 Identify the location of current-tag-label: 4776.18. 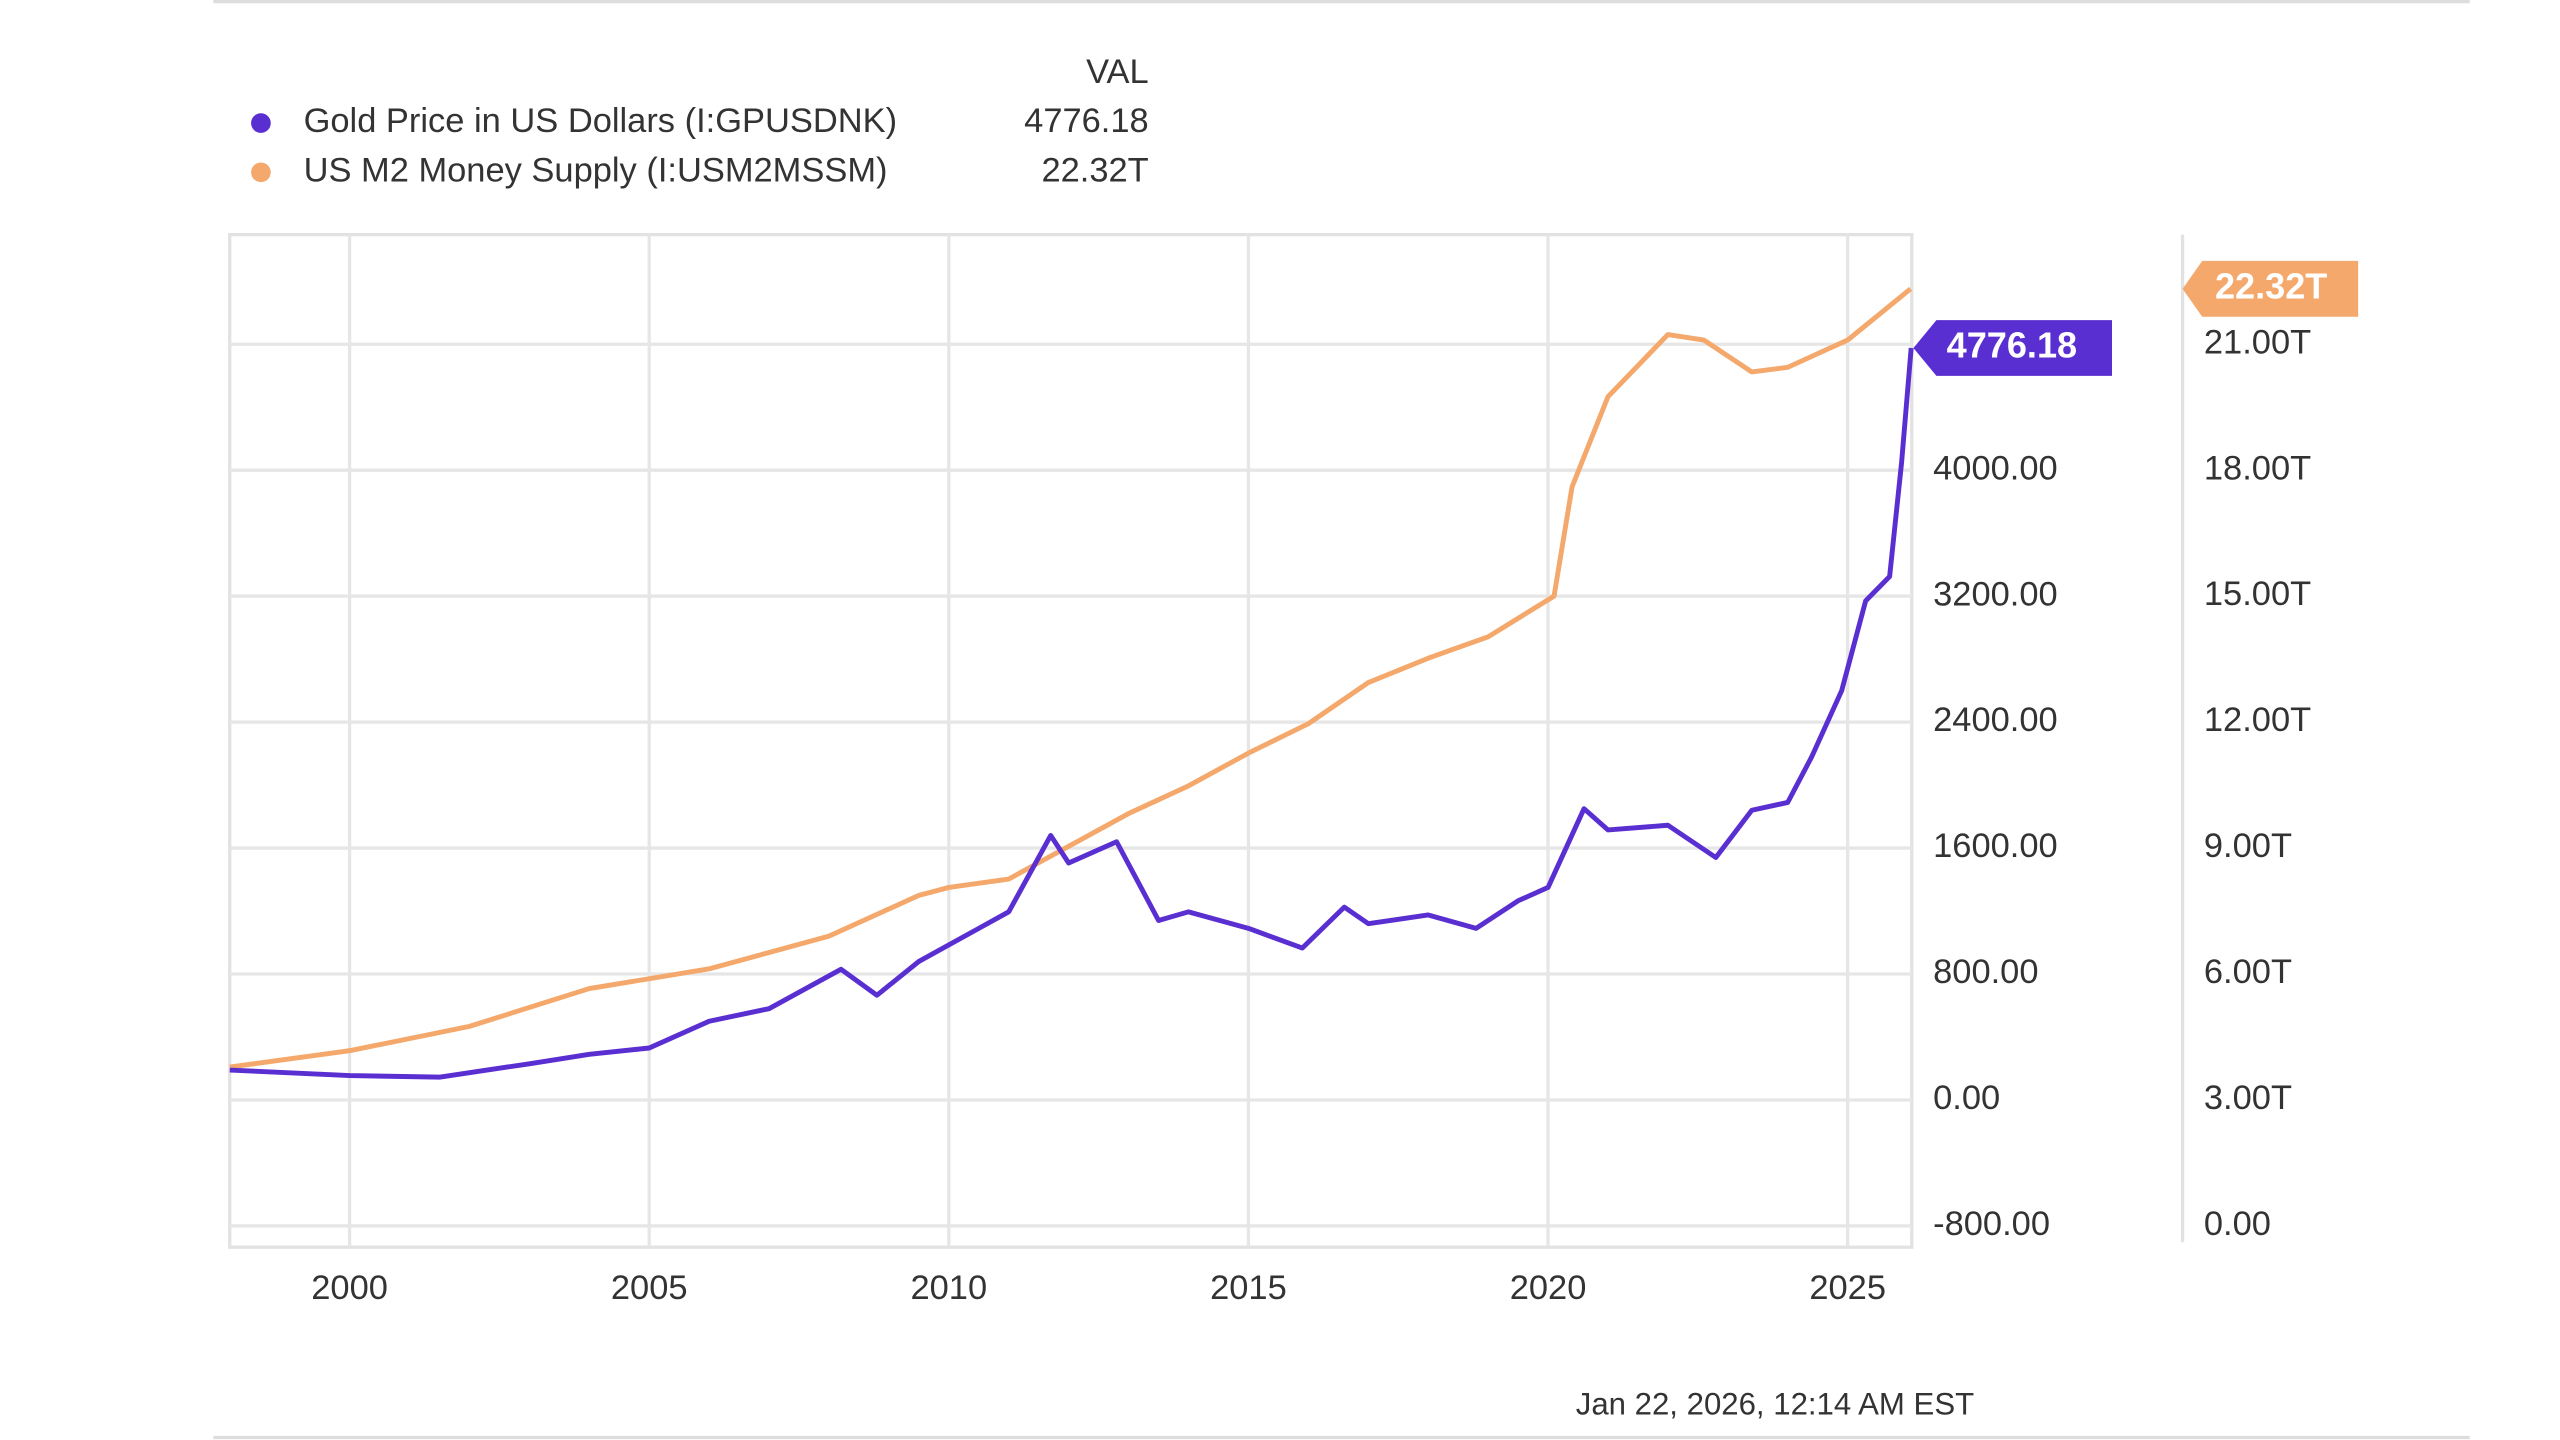
(2012, 345).